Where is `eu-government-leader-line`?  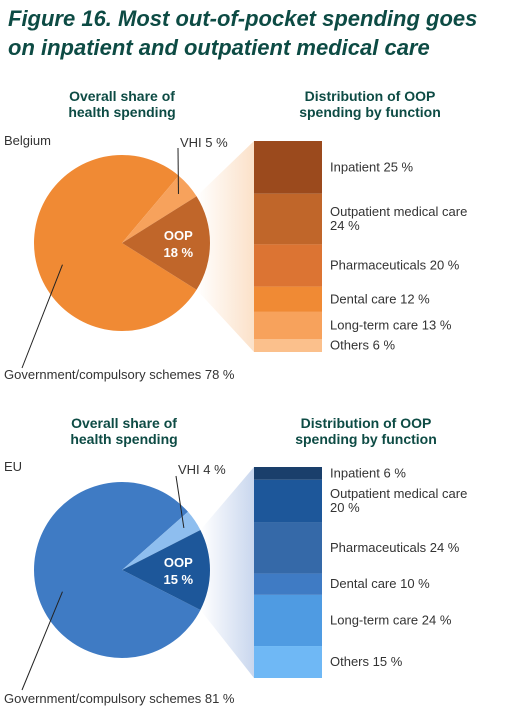 eu-government-leader-line is located at coordinates (42, 641).